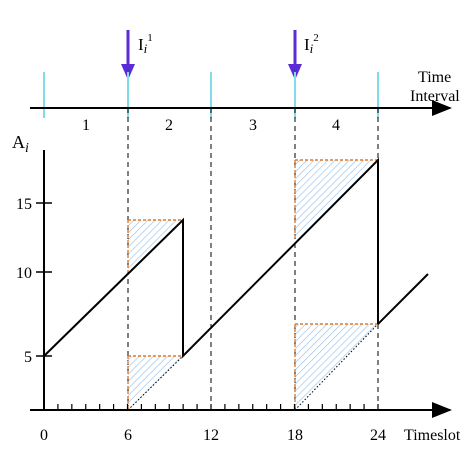  Describe the element at coordinates (295, 435) in the screenshot. I see `x-tick-label-18: 18` at that location.